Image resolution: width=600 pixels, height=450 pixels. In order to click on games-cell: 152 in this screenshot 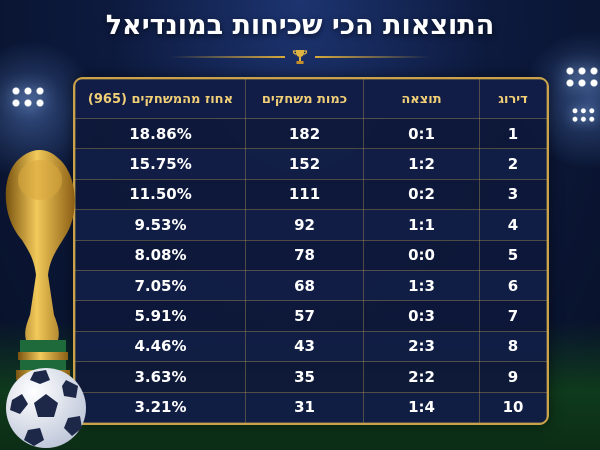, I will do `click(304, 164)`.